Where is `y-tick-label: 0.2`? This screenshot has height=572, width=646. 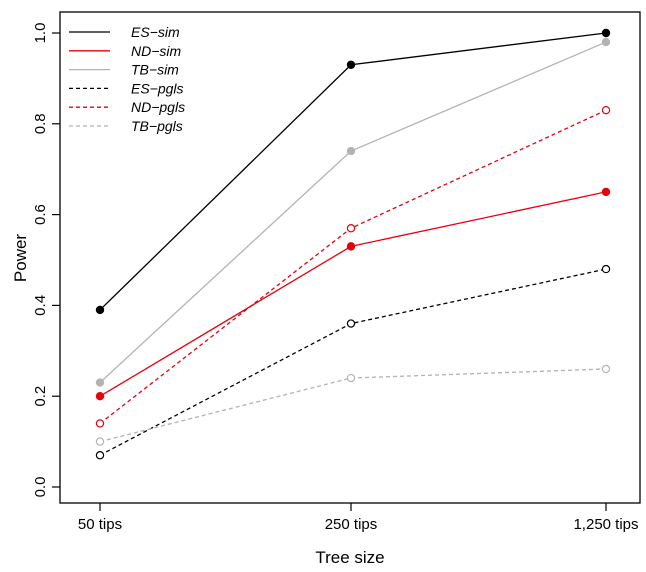 y-tick-label: 0.2 is located at coordinates (40, 396).